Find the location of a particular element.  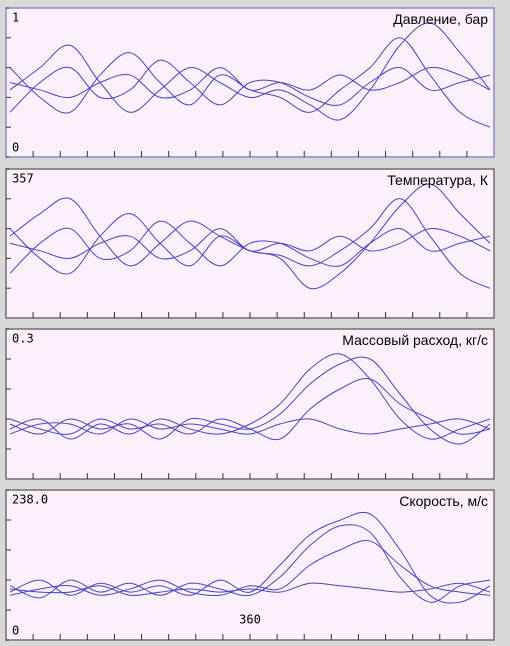

panel-title: Массовый расход, кг/с is located at coordinates (415, 340).